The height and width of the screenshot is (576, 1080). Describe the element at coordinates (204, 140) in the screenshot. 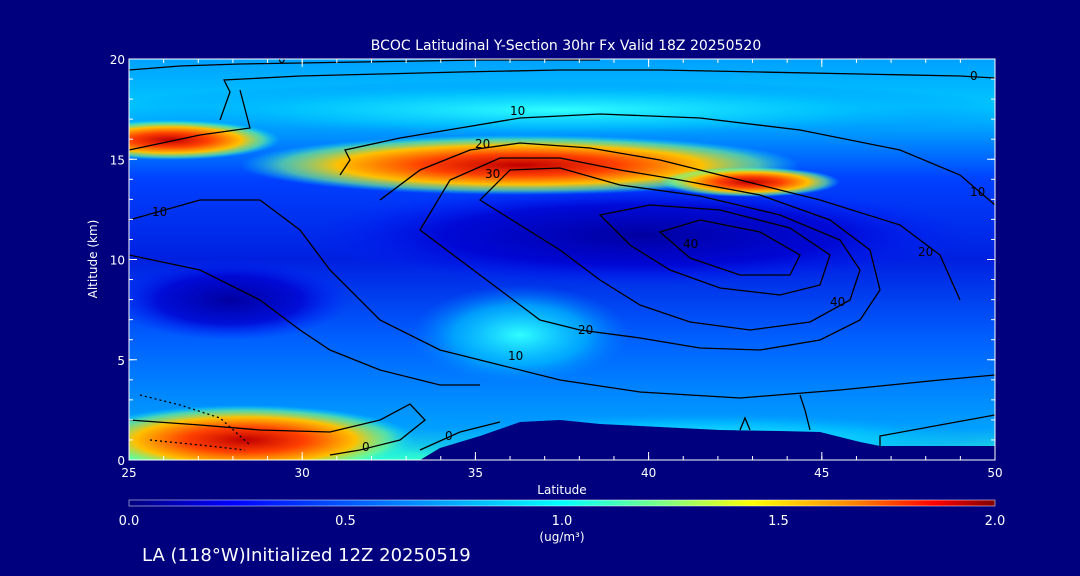

I see `hot-layer-upper-left` at that location.